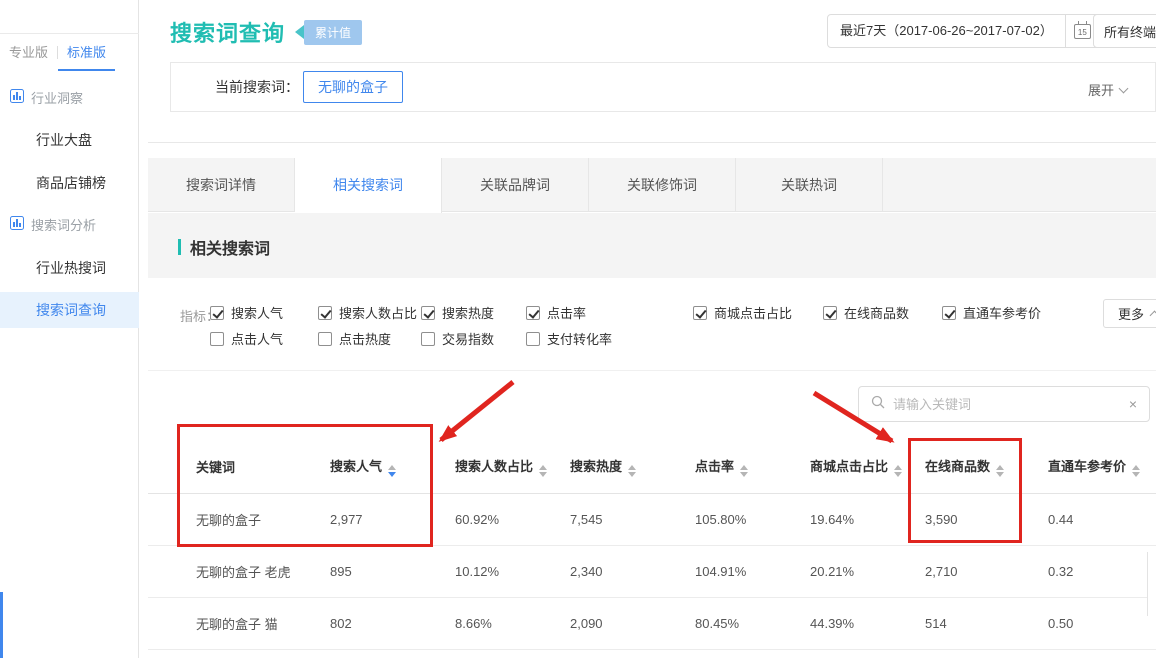 This screenshot has width=1156, height=658. What do you see at coordinates (392, 571) in the screenshot?
I see `value-cell: 895` at bounding box center [392, 571].